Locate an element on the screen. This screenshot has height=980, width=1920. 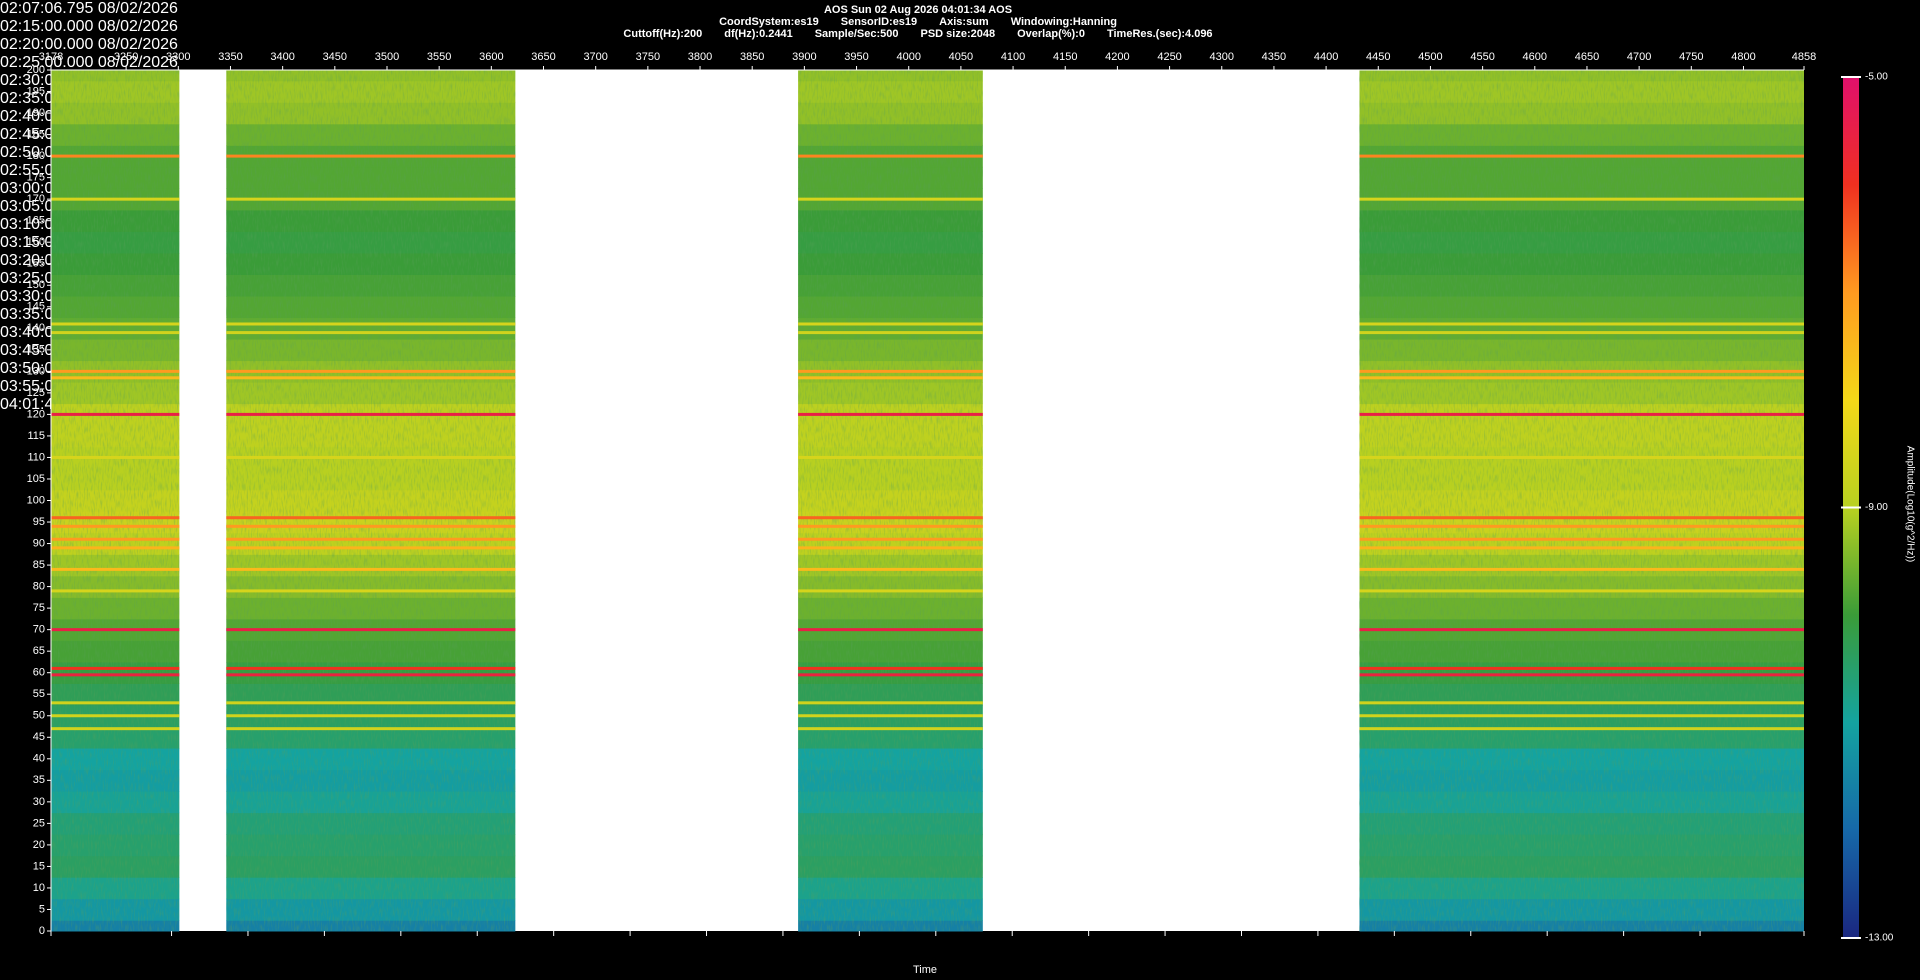
y-tick-label: 45 is located at coordinates (39, 737).